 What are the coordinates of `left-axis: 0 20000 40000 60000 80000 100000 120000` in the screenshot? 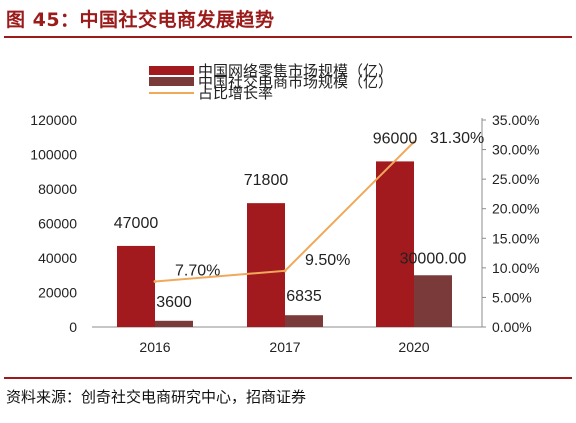 It's located at (53, 223).